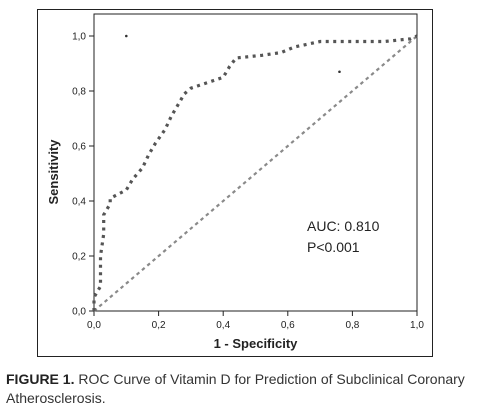 Image resolution: width=484 pixels, height=416 pixels. I want to click on x-axis-ticks: 0,0 0,2 0,4 0,6 0,8 1,0, so click(255, 321).